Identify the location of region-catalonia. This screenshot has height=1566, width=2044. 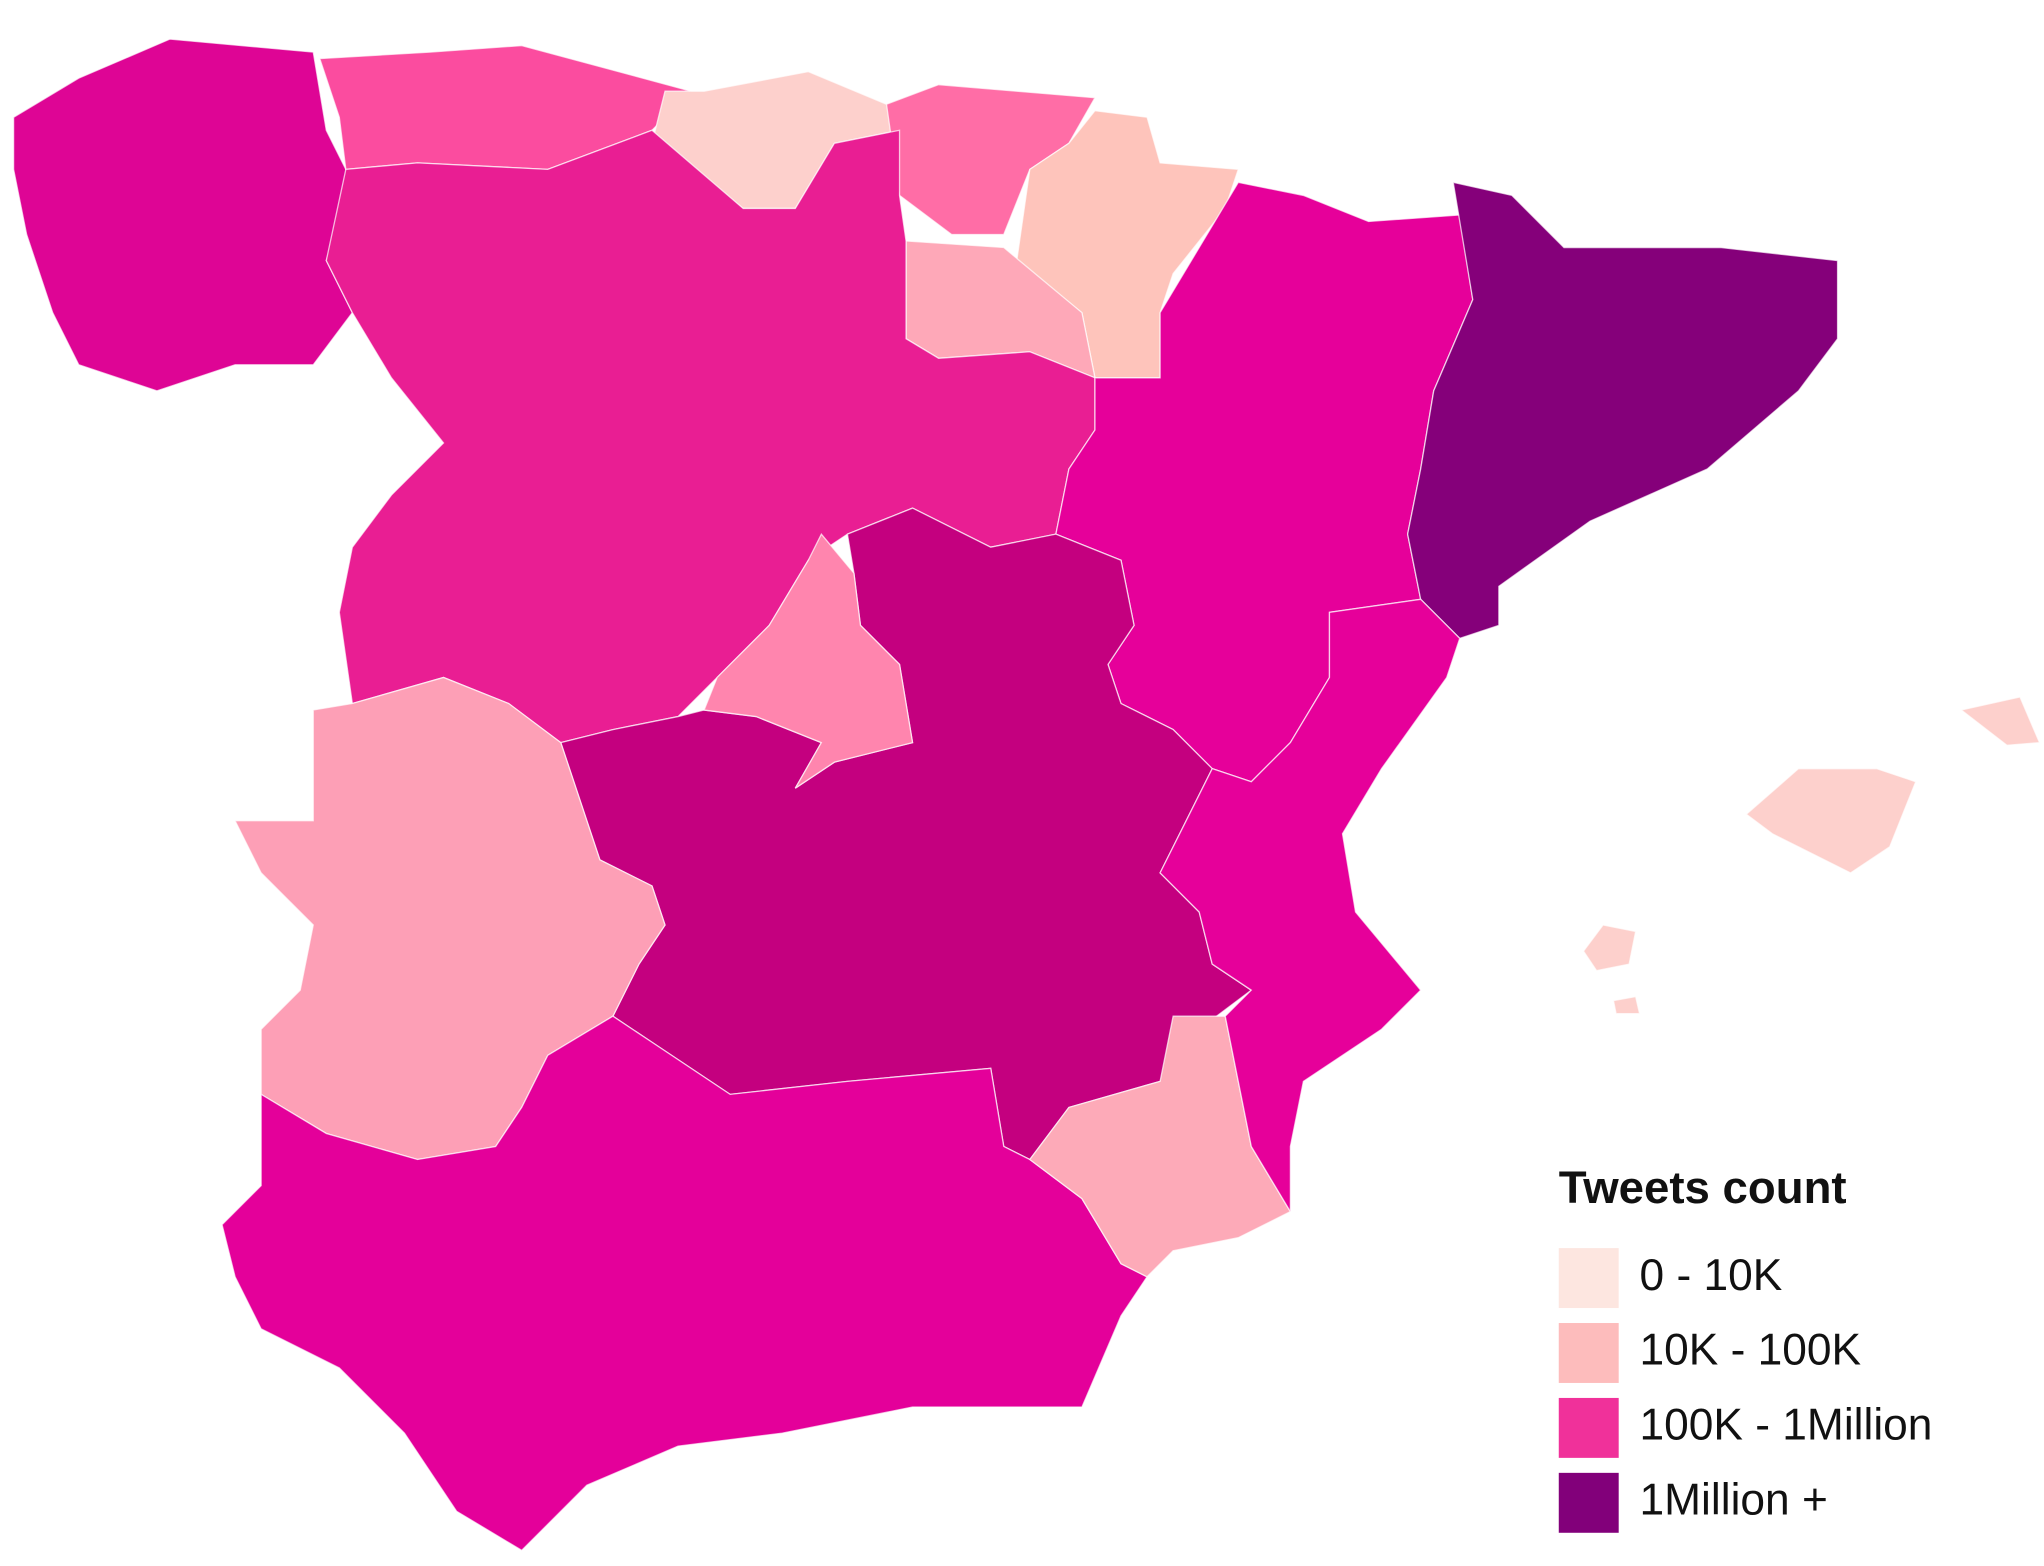
(1622, 410).